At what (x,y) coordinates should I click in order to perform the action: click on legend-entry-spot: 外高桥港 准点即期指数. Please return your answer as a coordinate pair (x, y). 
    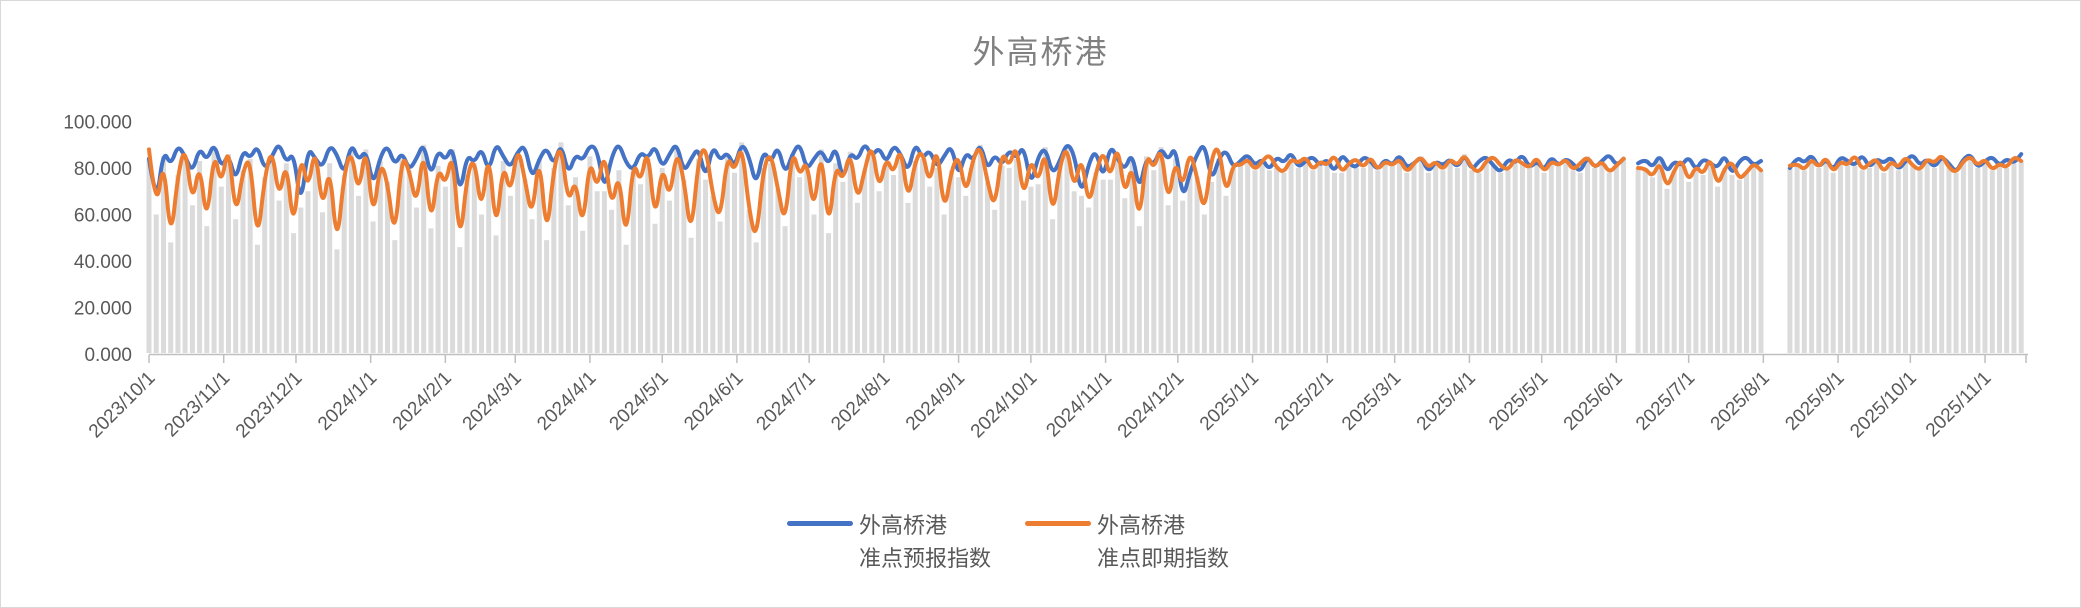
    Looking at the image, I should click on (1127, 542).